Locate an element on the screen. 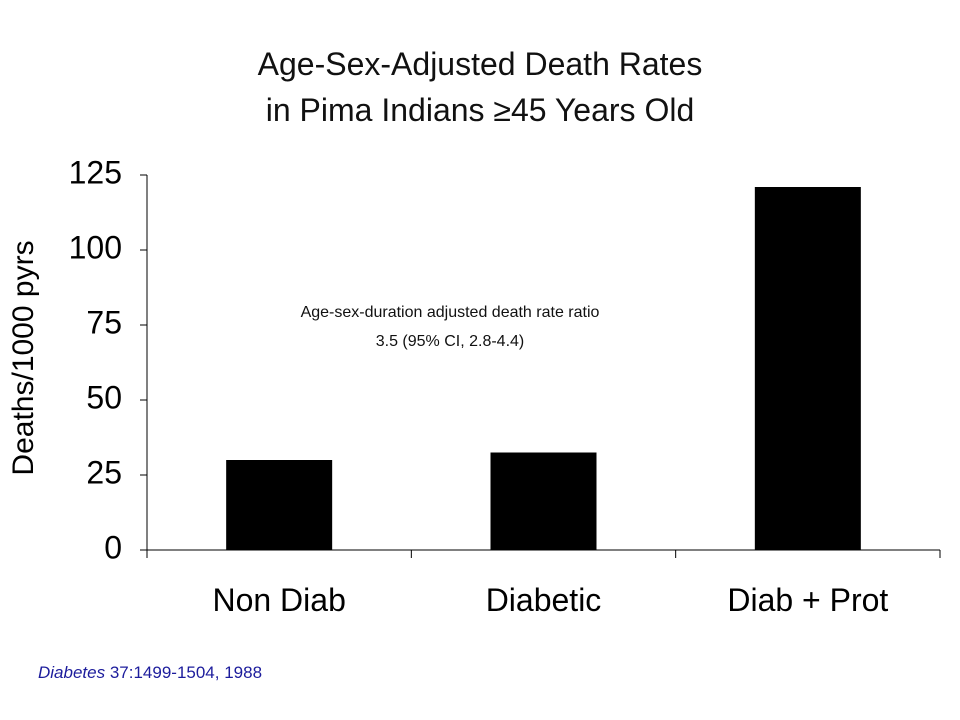 The image size is (960, 720). y-tick-label-4: 100 is located at coordinates (95, 247).